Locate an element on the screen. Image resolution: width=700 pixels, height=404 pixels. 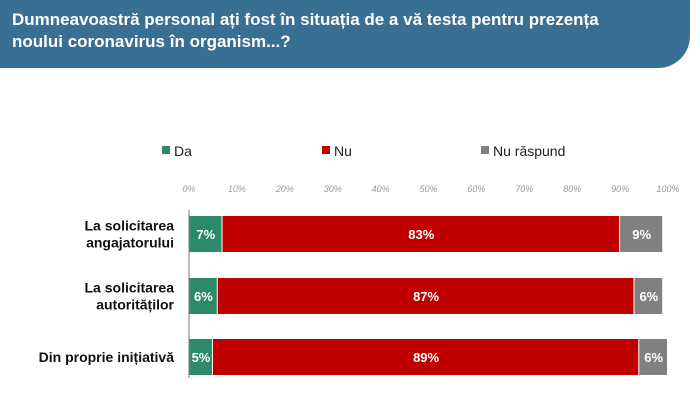
x-tick-label: 80% is located at coordinates (572, 189).